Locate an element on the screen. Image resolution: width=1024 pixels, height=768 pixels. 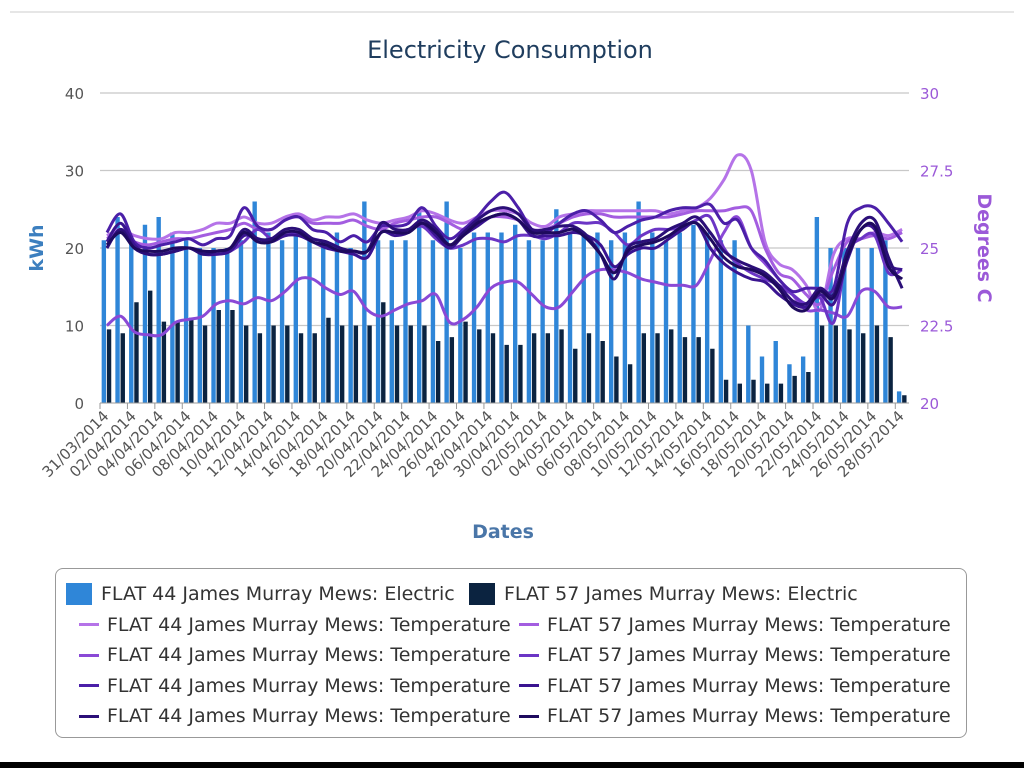
left-axis-ticks: 0 10 20 30 40 is located at coordinates (74, 249).